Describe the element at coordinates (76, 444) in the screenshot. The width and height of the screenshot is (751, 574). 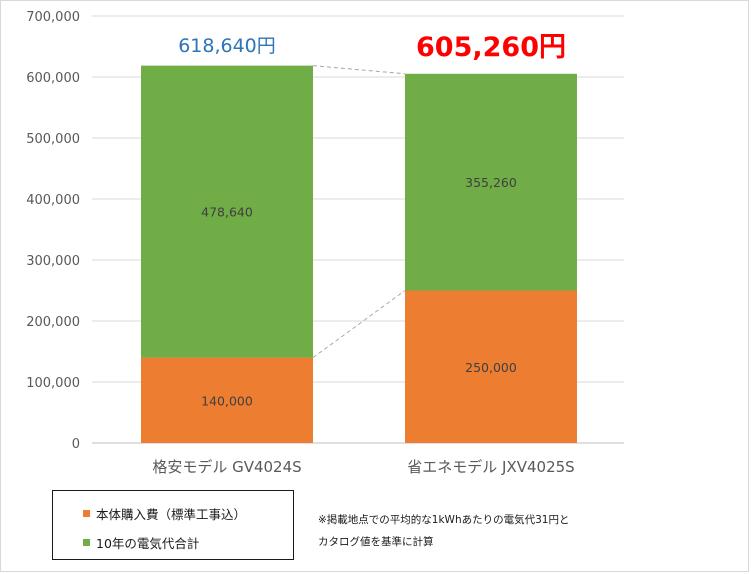
I see `y-tick-label-0: 0` at that location.